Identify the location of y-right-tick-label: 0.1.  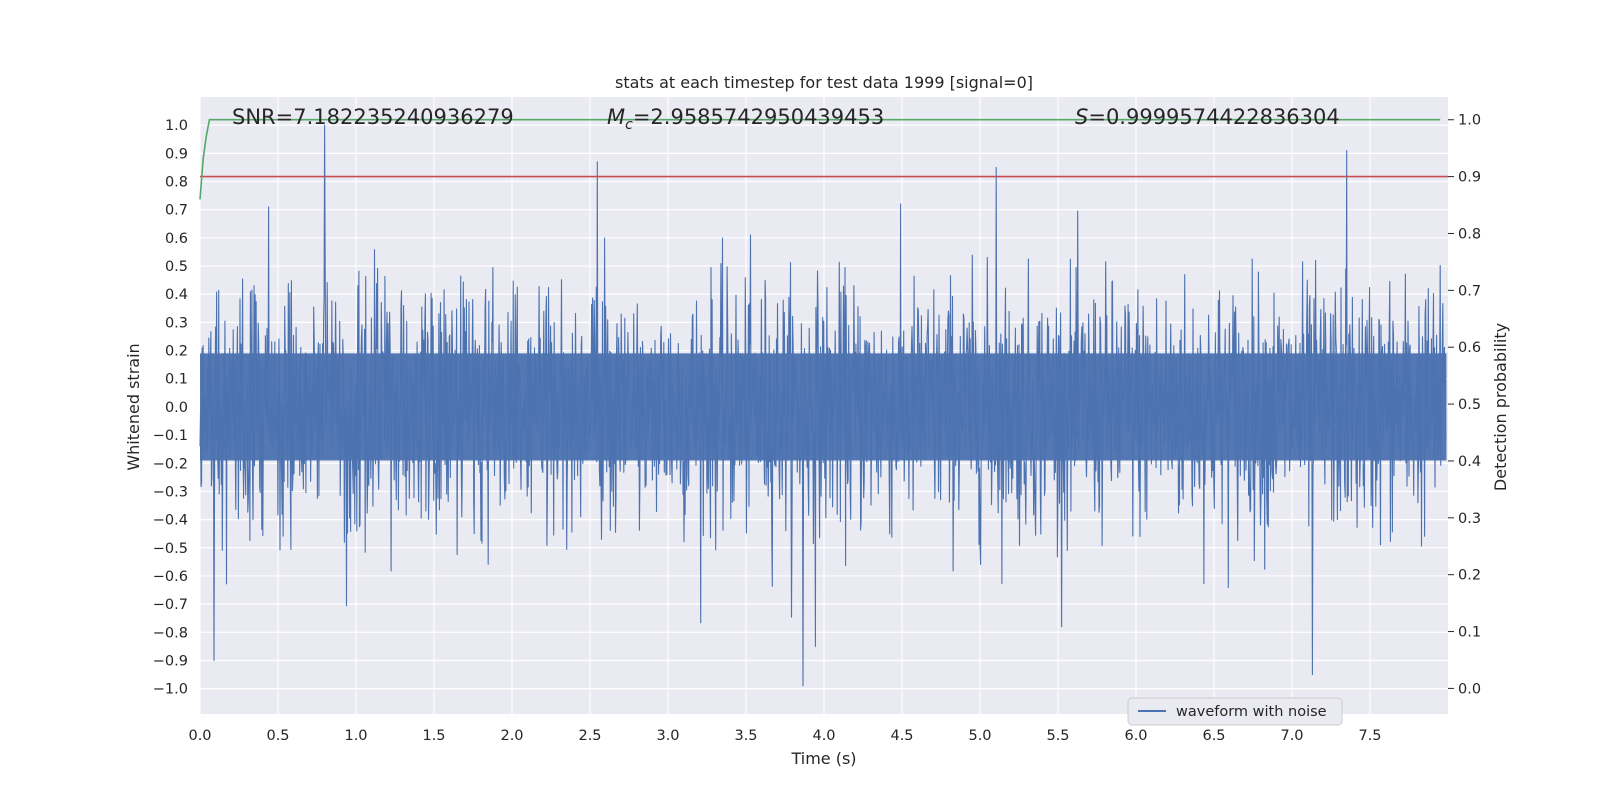
(1469, 633).